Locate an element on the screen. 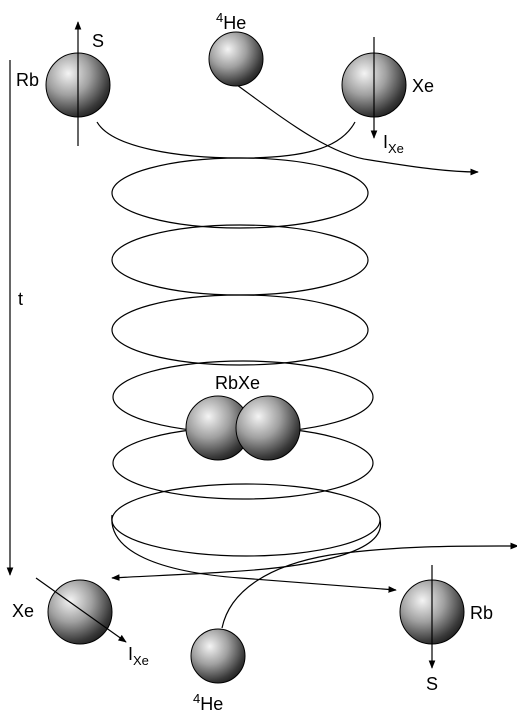  rbxe-molecule: RbXe is located at coordinates (243, 417).